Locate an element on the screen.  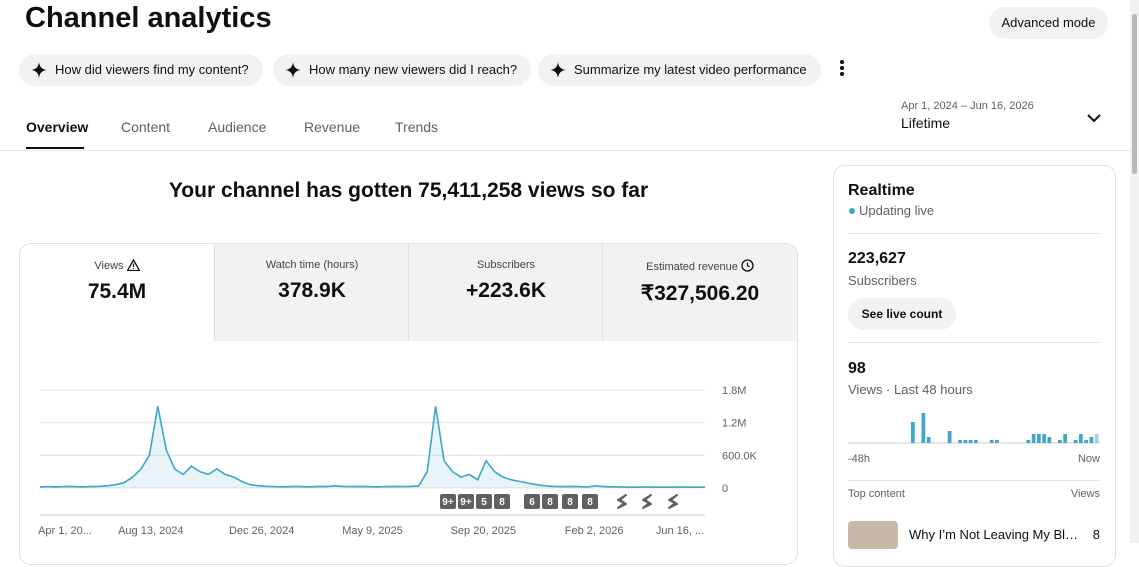
metric-card: Watch time (hours) 378.9K is located at coordinates (311, 292).